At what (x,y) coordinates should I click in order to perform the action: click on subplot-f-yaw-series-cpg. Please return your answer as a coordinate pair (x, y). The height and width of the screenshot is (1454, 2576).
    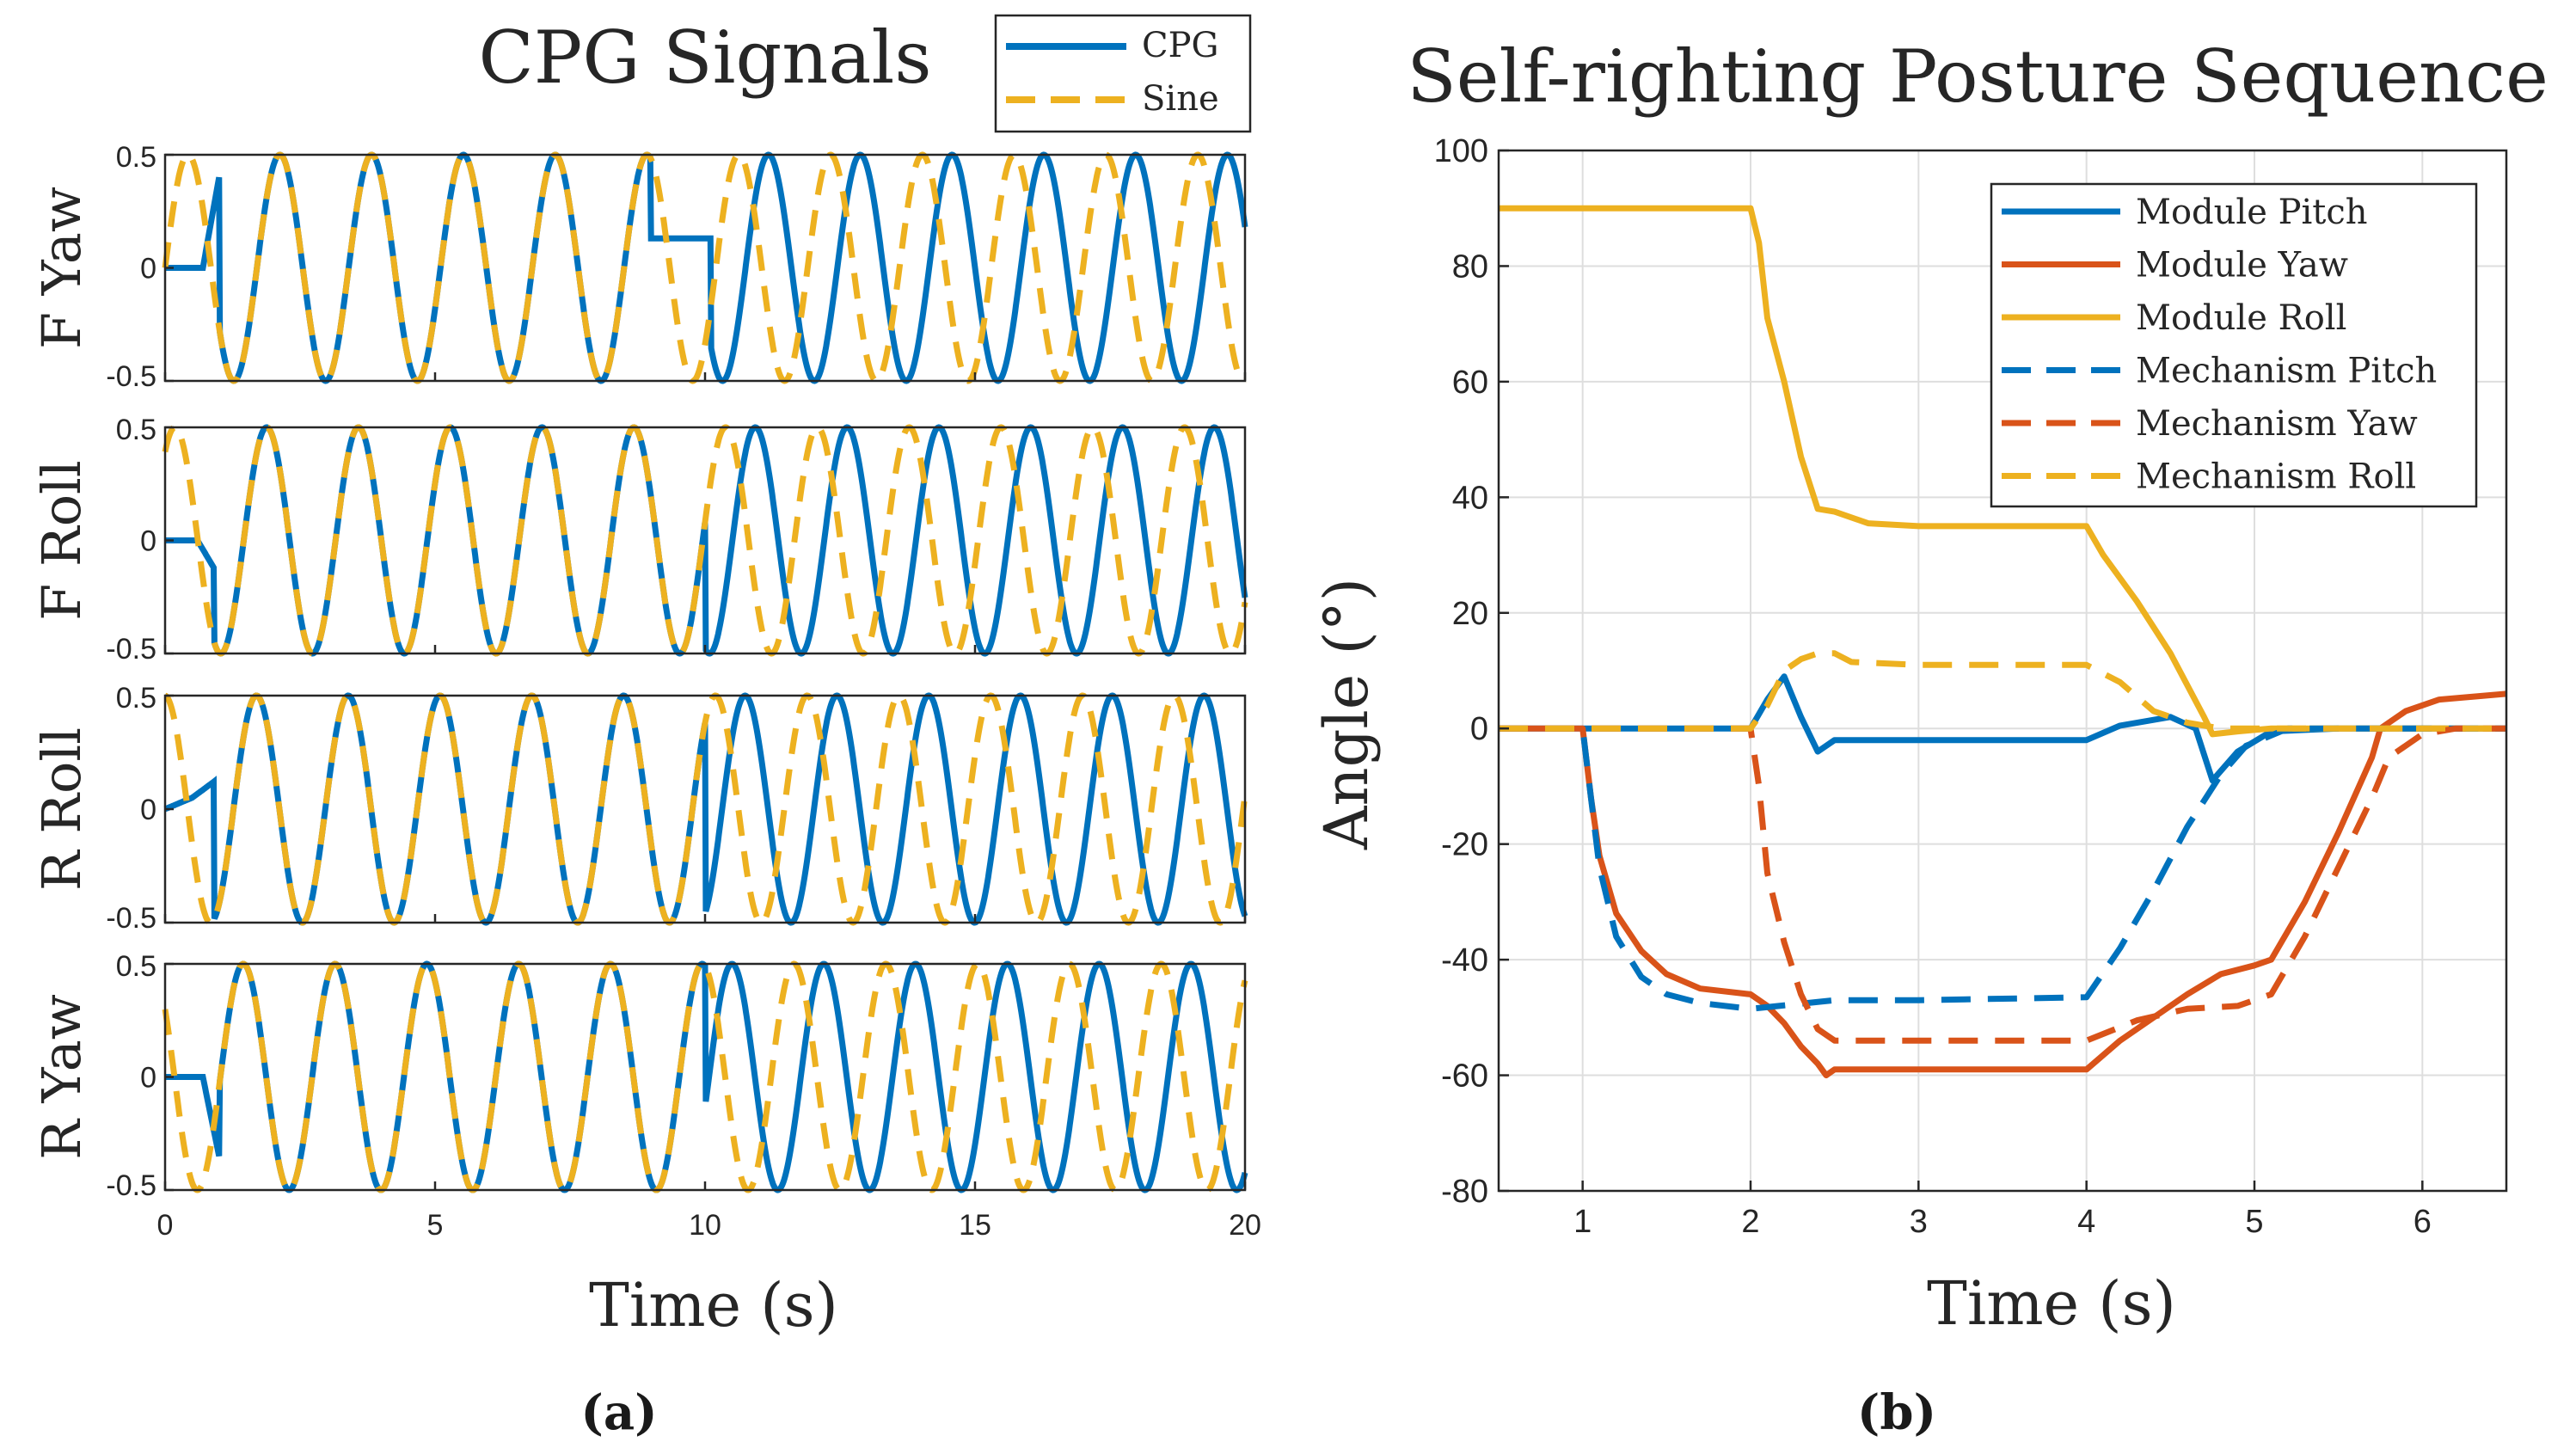
    Looking at the image, I should click on (706, 268).